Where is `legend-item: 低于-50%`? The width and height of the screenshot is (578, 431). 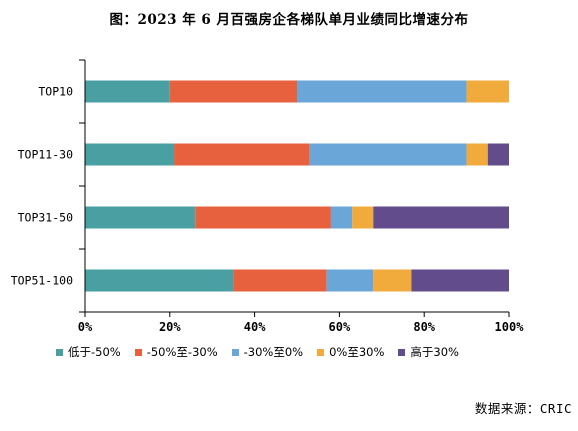 legend-item: 低于-50% is located at coordinates (88, 352).